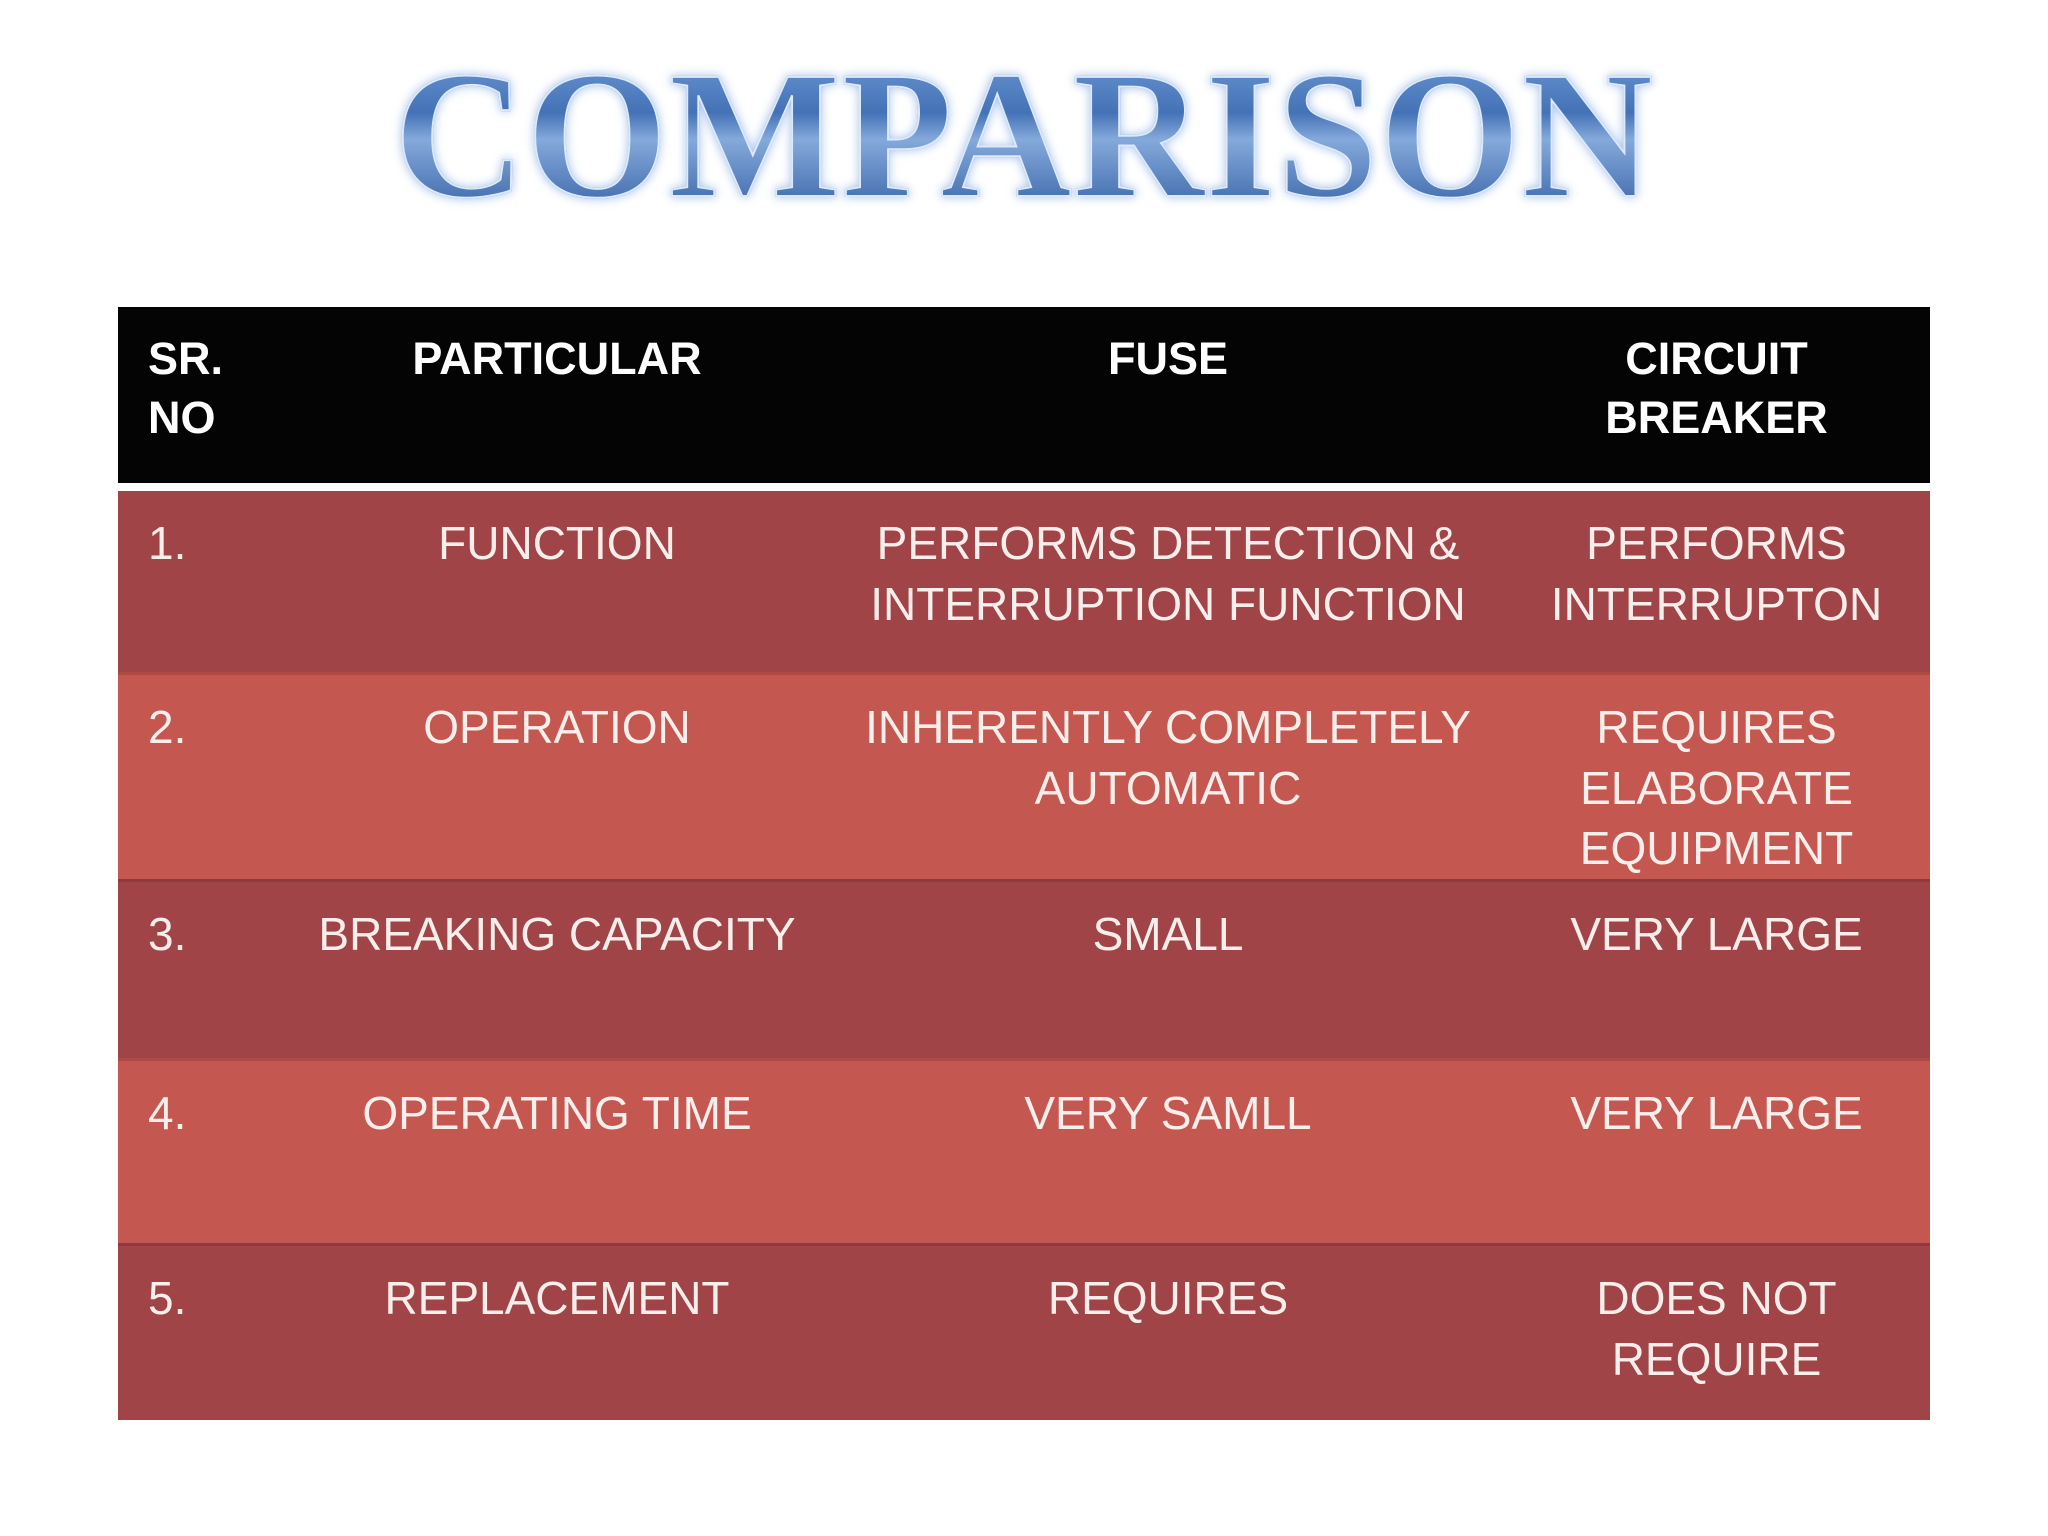 This screenshot has width=2048, height=1536. What do you see at coordinates (167, 727) in the screenshot?
I see `cell-sr-no: 2.` at bounding box center [167, 727].